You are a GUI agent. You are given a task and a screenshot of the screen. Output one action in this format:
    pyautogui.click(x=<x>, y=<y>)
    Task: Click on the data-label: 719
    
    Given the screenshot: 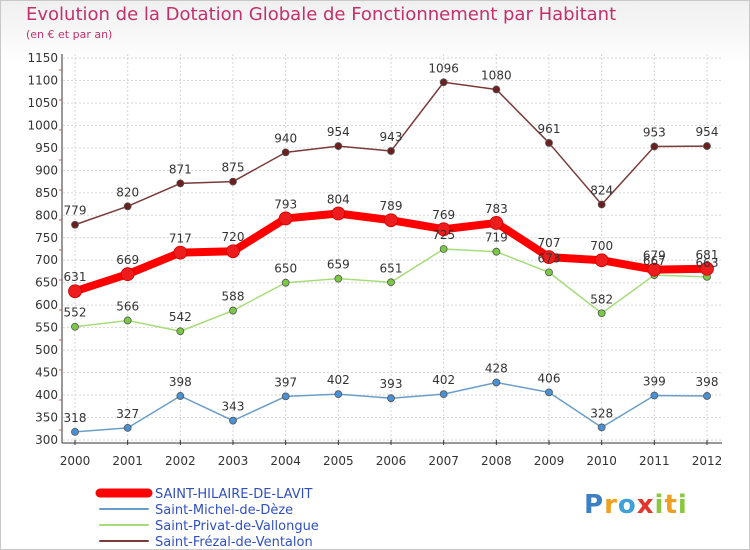 What is the action you would take?
    pyautogui.click(x=496, y=238)
    